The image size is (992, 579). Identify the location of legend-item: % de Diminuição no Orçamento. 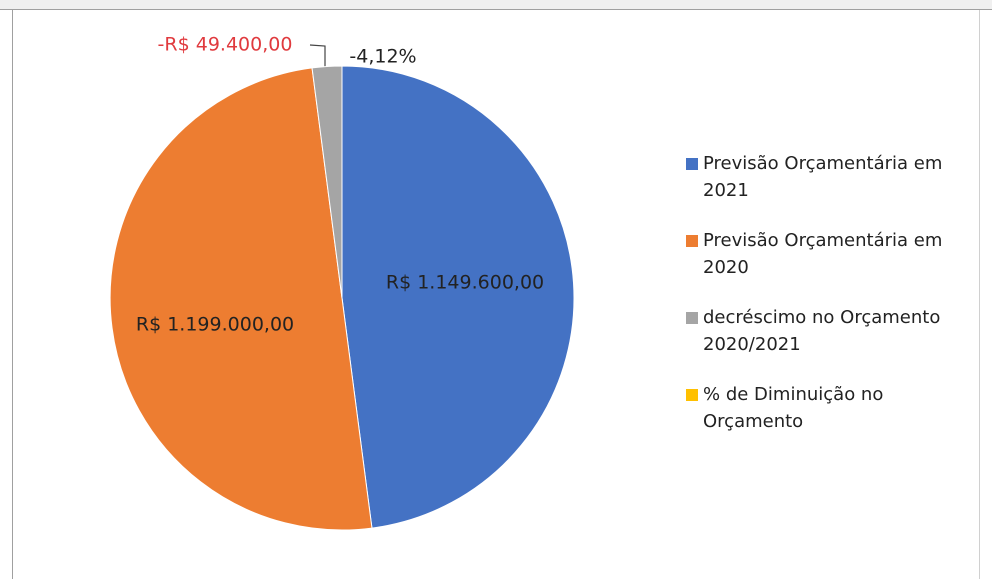
(836, 408).